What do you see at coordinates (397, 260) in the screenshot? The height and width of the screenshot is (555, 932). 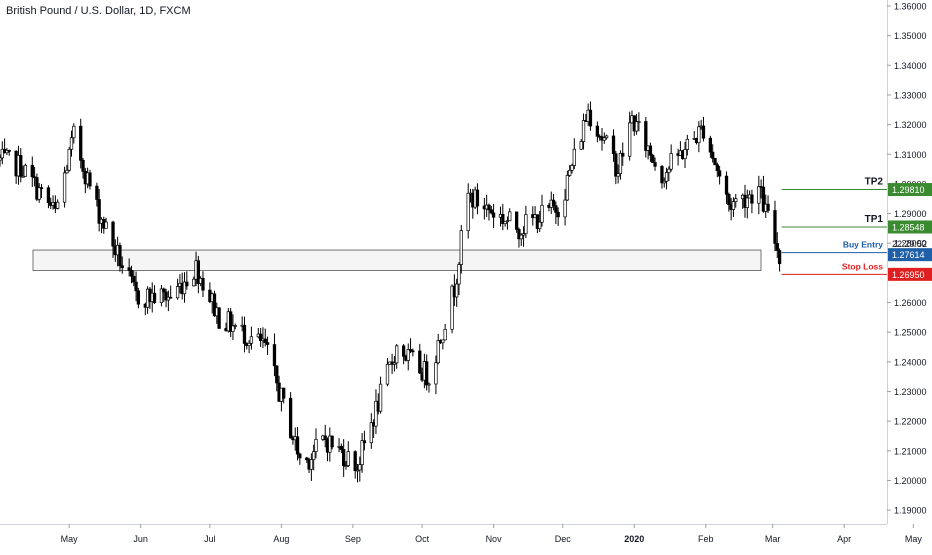 I see `support-zone` at bounding box center [397, 260].